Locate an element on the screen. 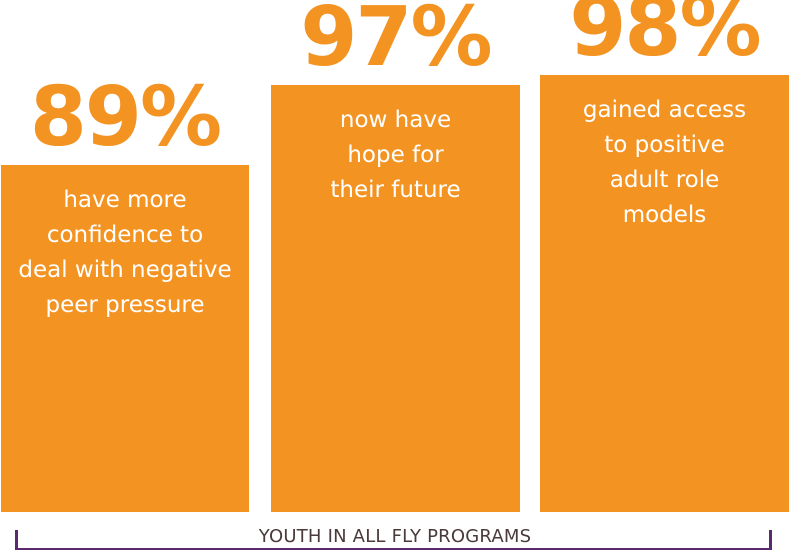 The height and width of the screenshot is (558, 790). category-label-line: gained access is located at coordinates (664, 110).